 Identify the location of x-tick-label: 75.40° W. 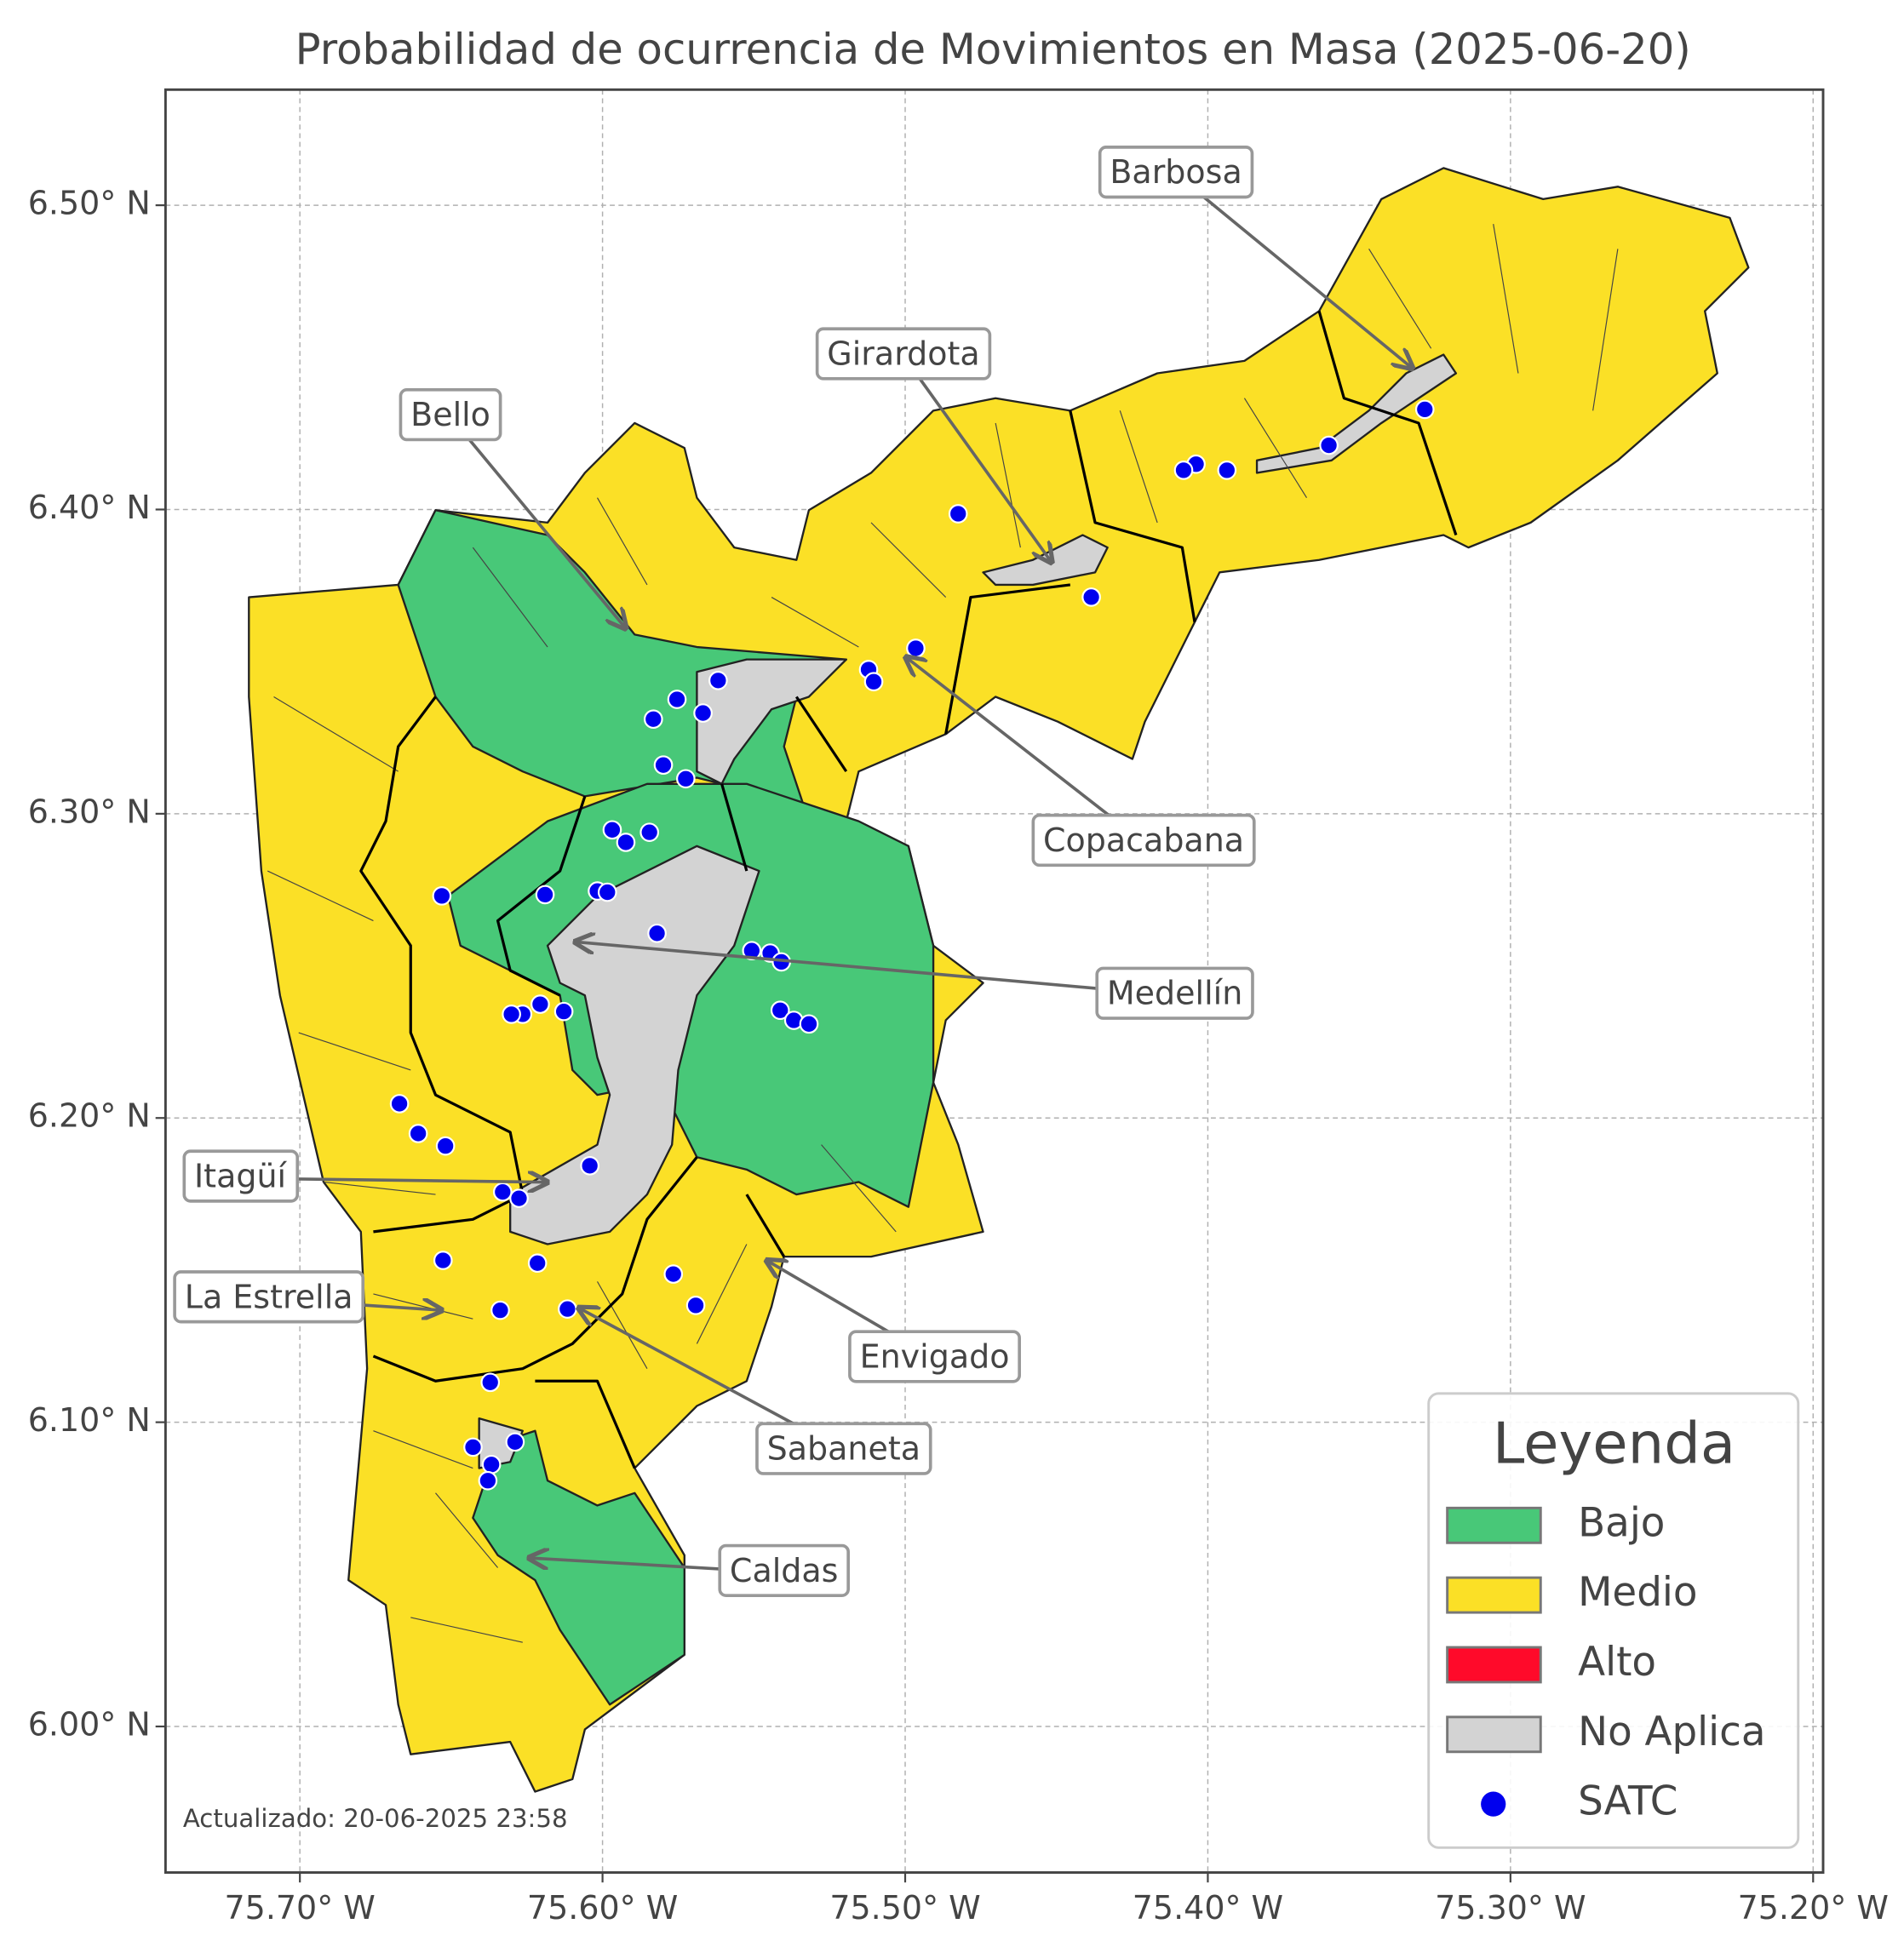
(1208, 1908).